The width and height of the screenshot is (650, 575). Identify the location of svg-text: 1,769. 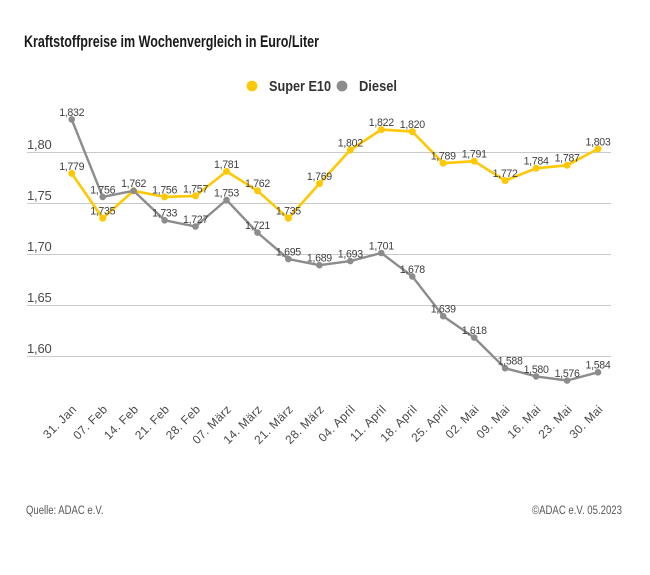
(319, 177).